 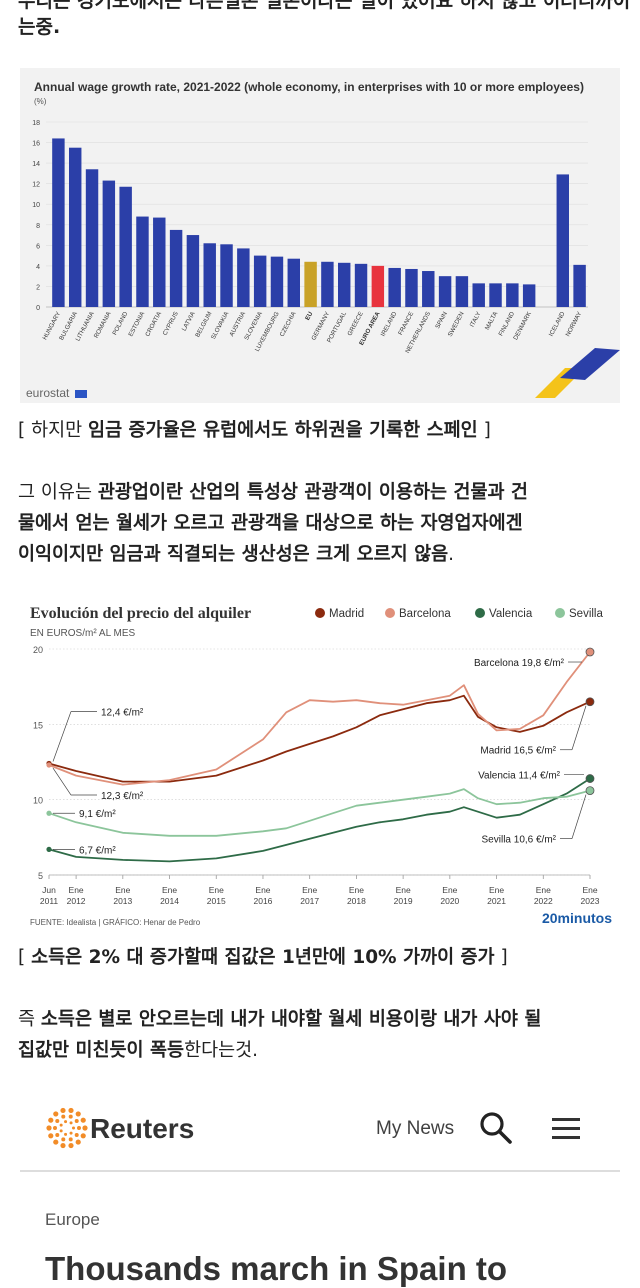 What do you see at coordinates (566, 1128) in the screenshot?
I see `hamburger-menu-icon` at bounding box center [566, 1128].